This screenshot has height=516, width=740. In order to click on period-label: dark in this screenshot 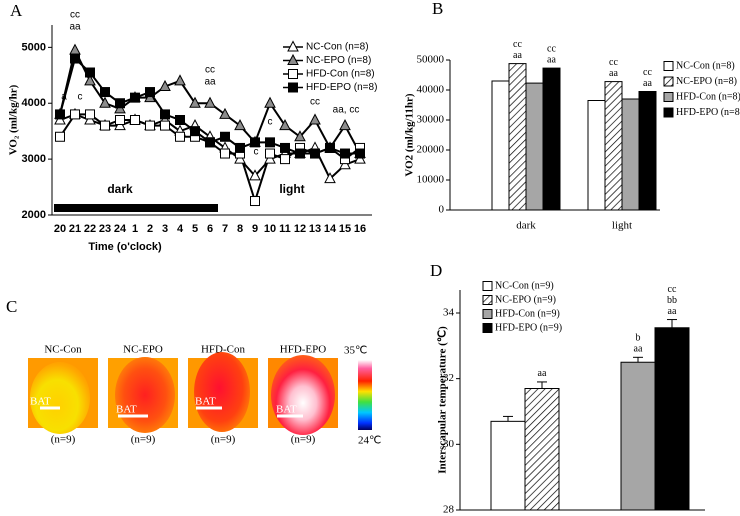, I will do `click(120, 189)`.